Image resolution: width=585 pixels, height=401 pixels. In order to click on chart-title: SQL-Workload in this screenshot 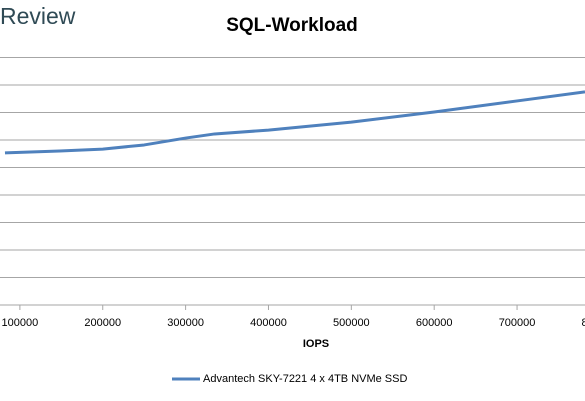, I will do `click(292, 25)`.